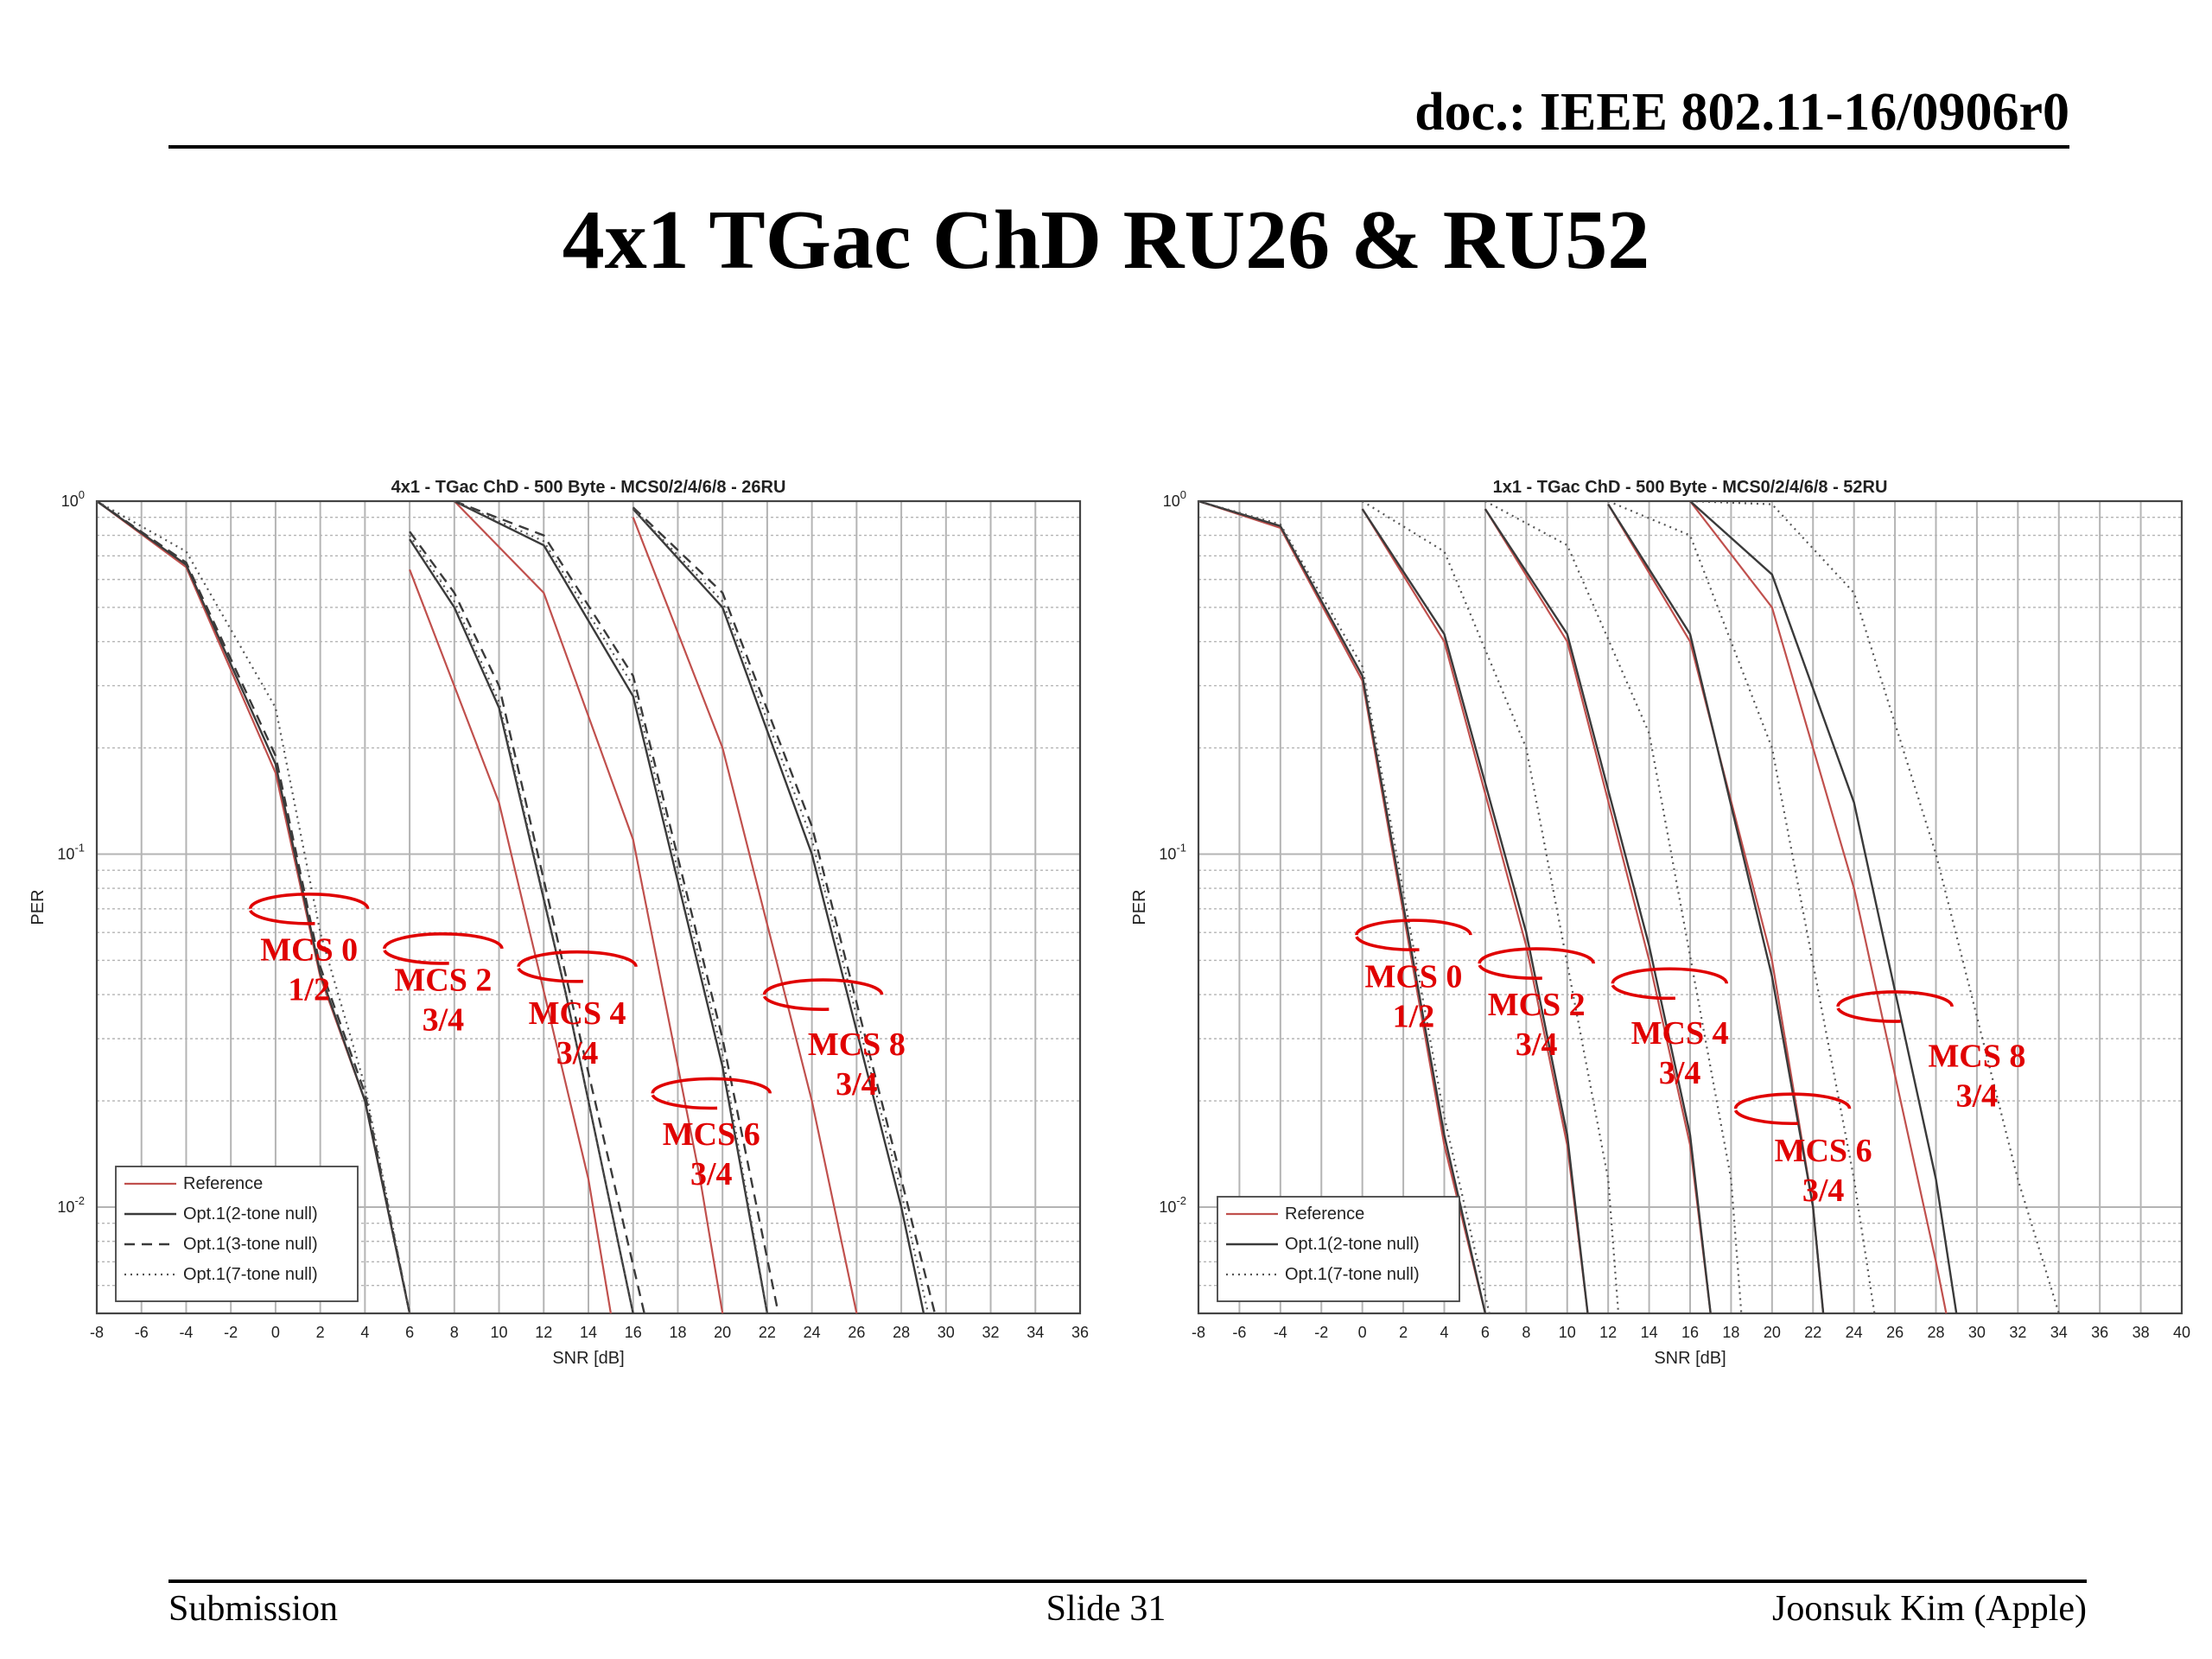  What do you see at coordinates (231, 1332) in the screenshot?
I see `x-tick-label: -2` at bounding box center [231, 1332].